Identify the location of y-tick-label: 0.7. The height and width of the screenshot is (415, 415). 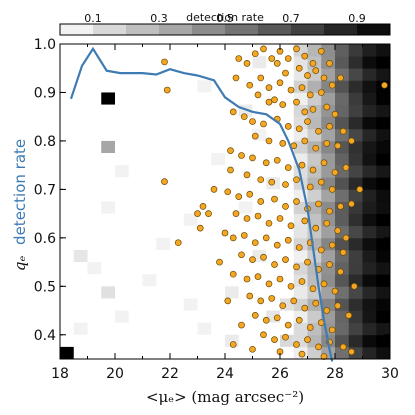
(45, 190).